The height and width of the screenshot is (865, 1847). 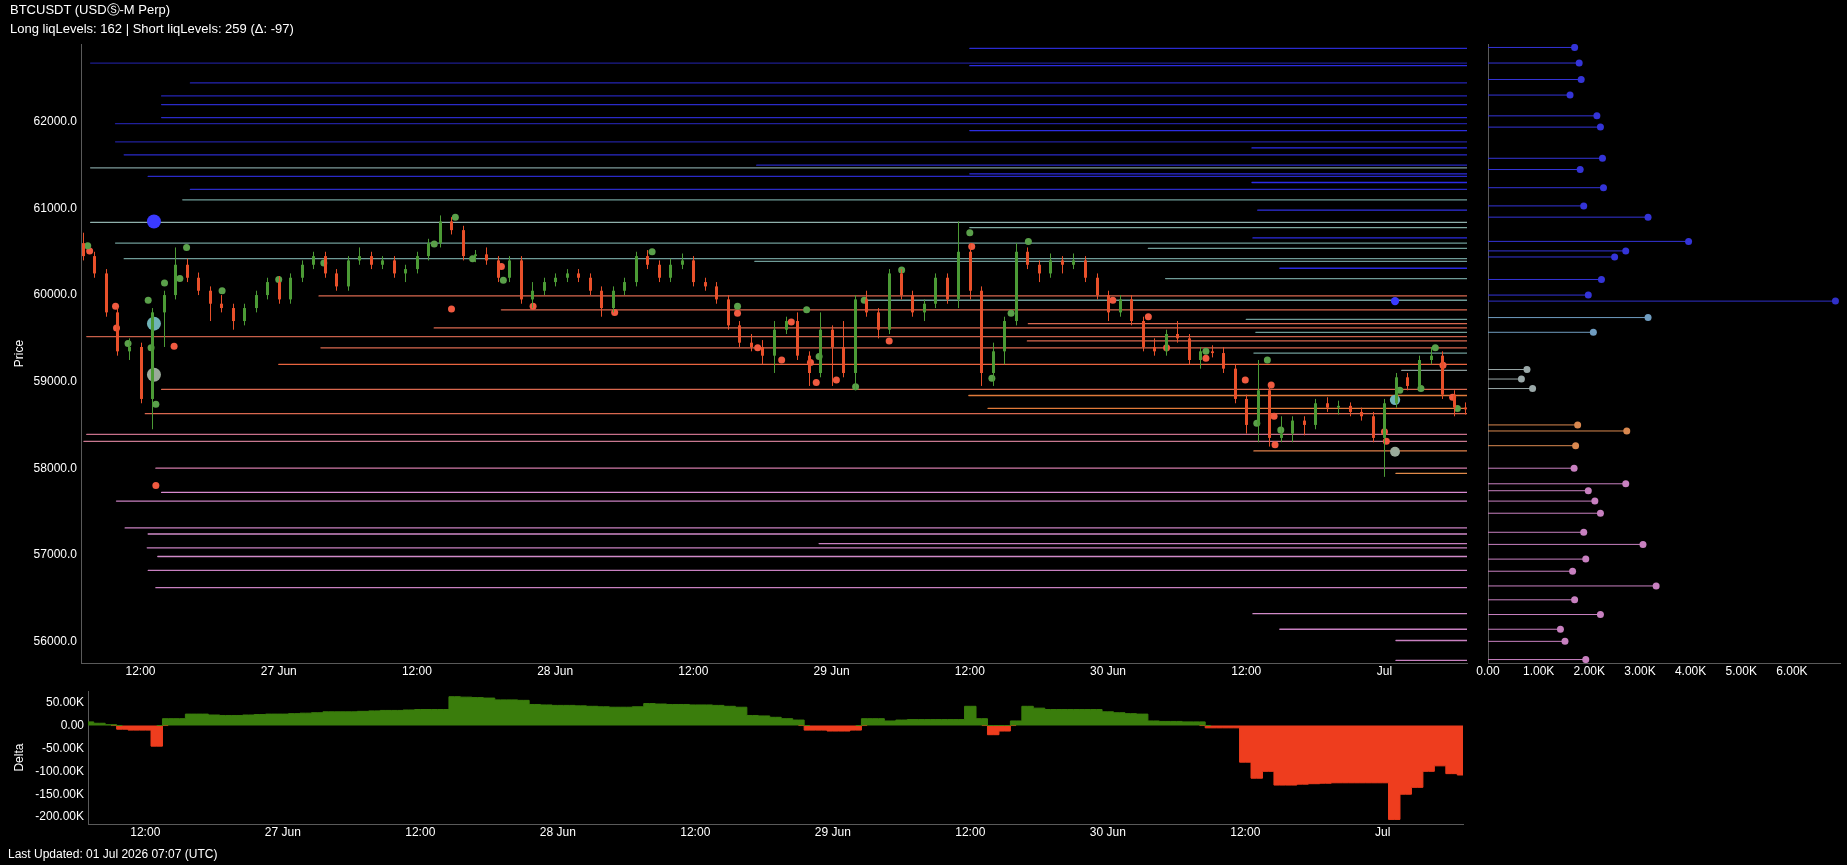 What do you see at coordinates (1538, 670) in the screenshot?
I see `x-tick-label: 1.00K` at bounding box center [1538, 670].